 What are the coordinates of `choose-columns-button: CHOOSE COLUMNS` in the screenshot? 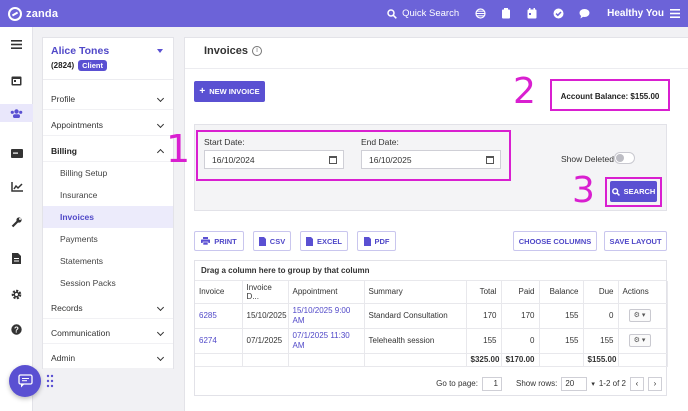 It's located at (555, 241).